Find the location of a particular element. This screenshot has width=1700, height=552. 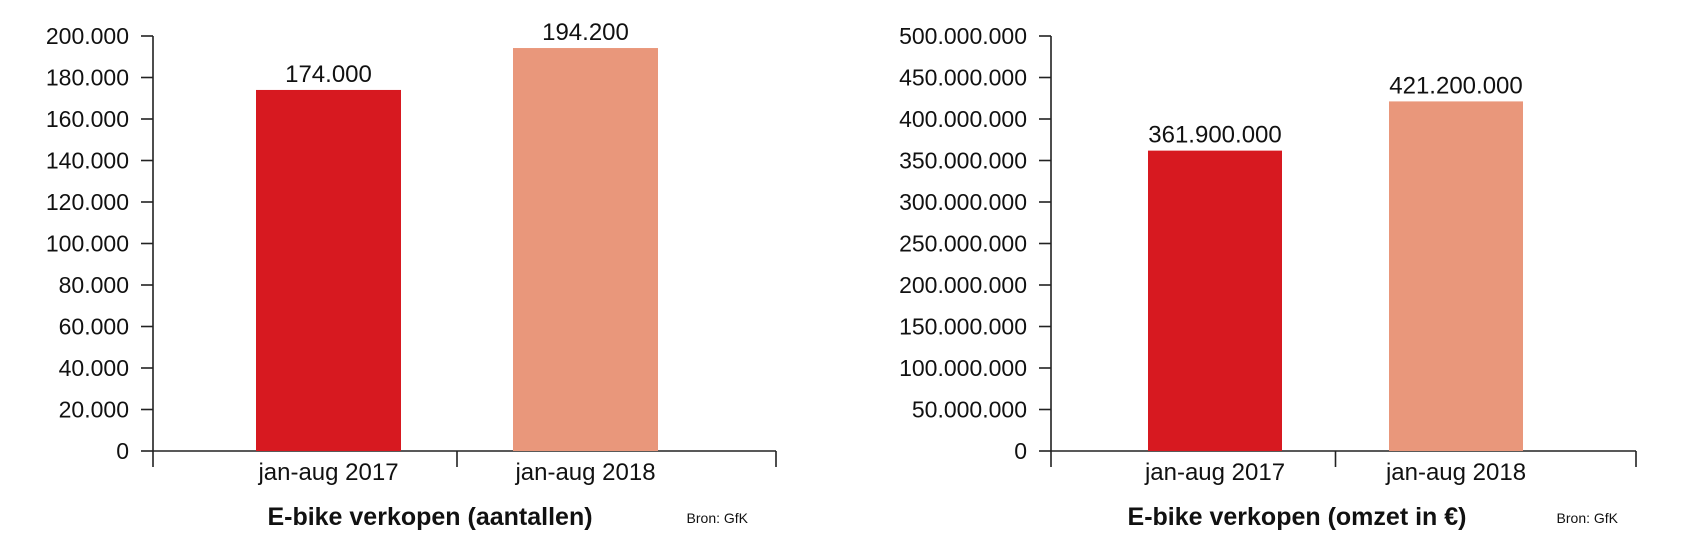

y-tick-label: 140.000 is located at coordinates (87, 161).